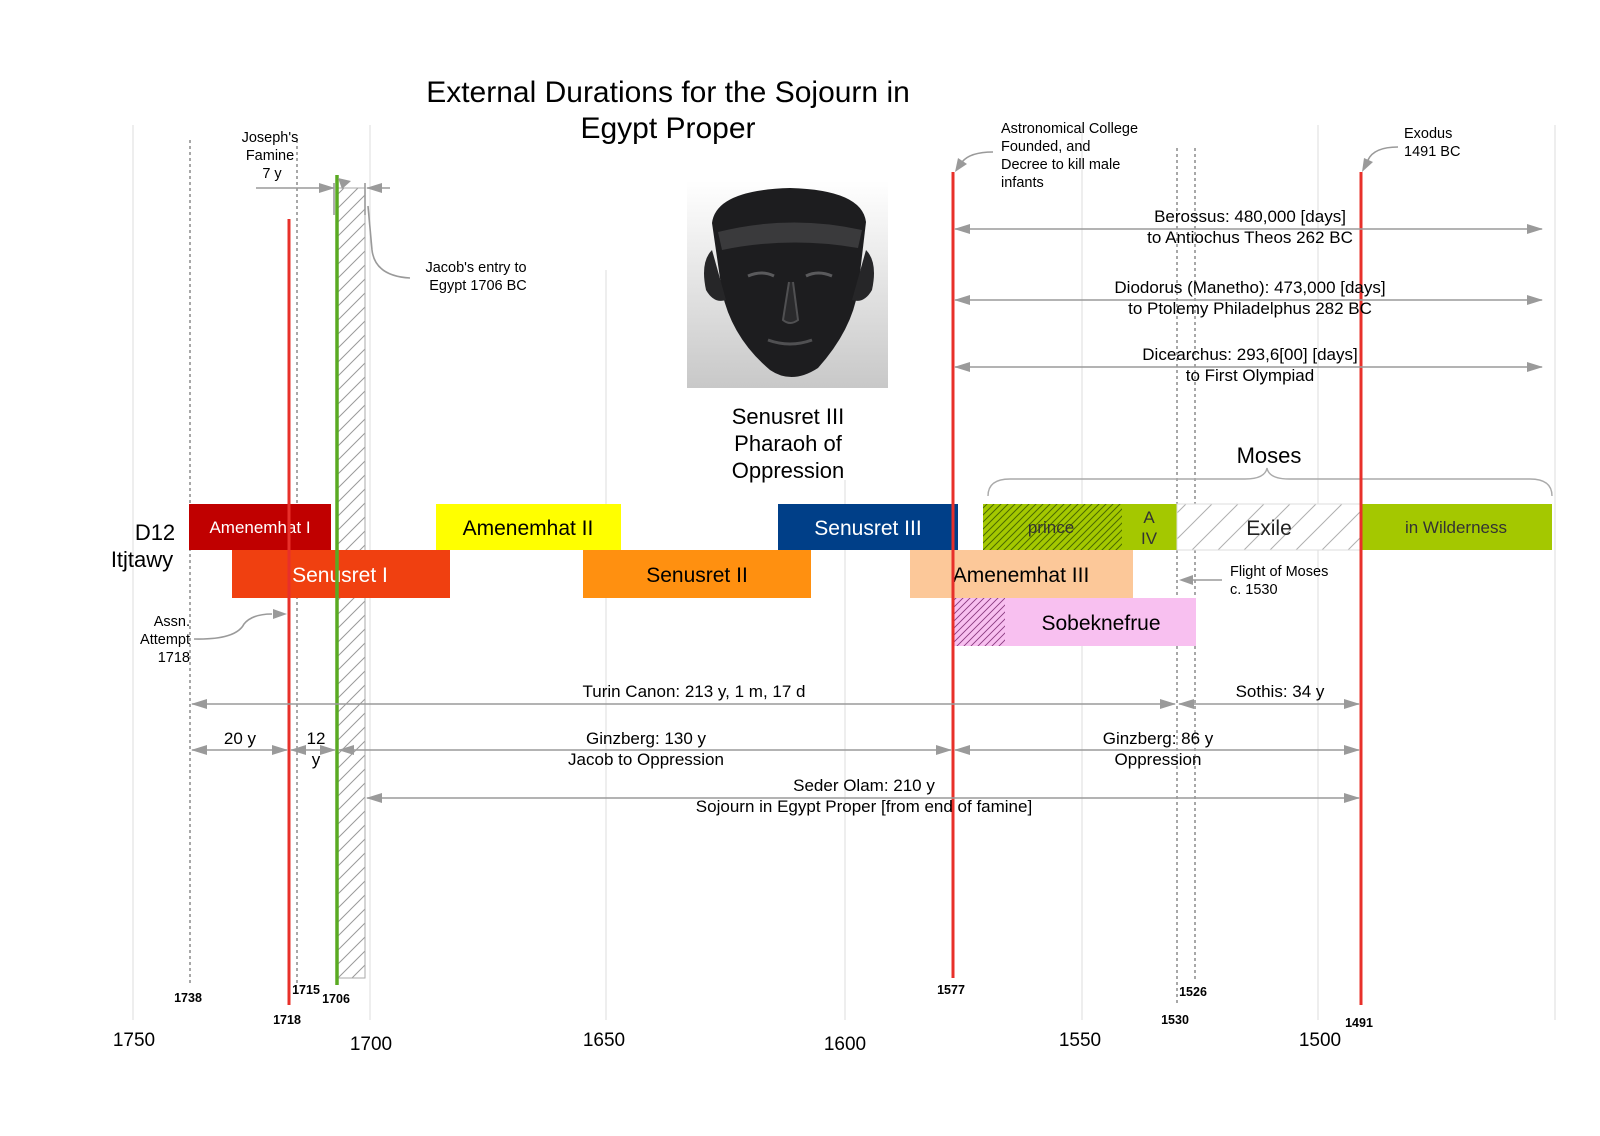  I want to click on annotation-text: Decree to kill male, so click(1060, 165).